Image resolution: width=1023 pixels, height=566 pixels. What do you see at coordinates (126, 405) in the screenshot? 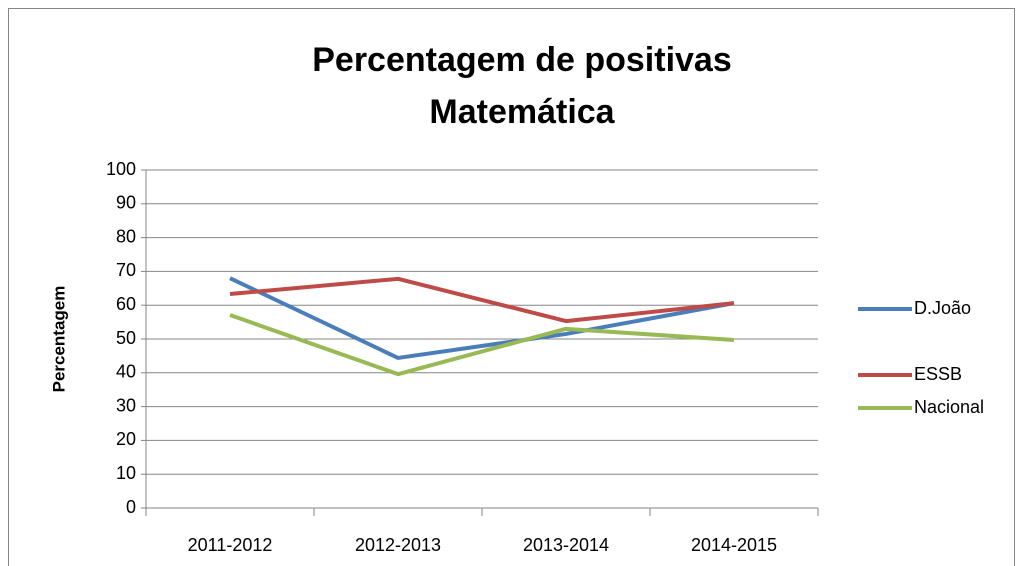
I see `y-tick-label: 30` at bounding box center [126, 405].